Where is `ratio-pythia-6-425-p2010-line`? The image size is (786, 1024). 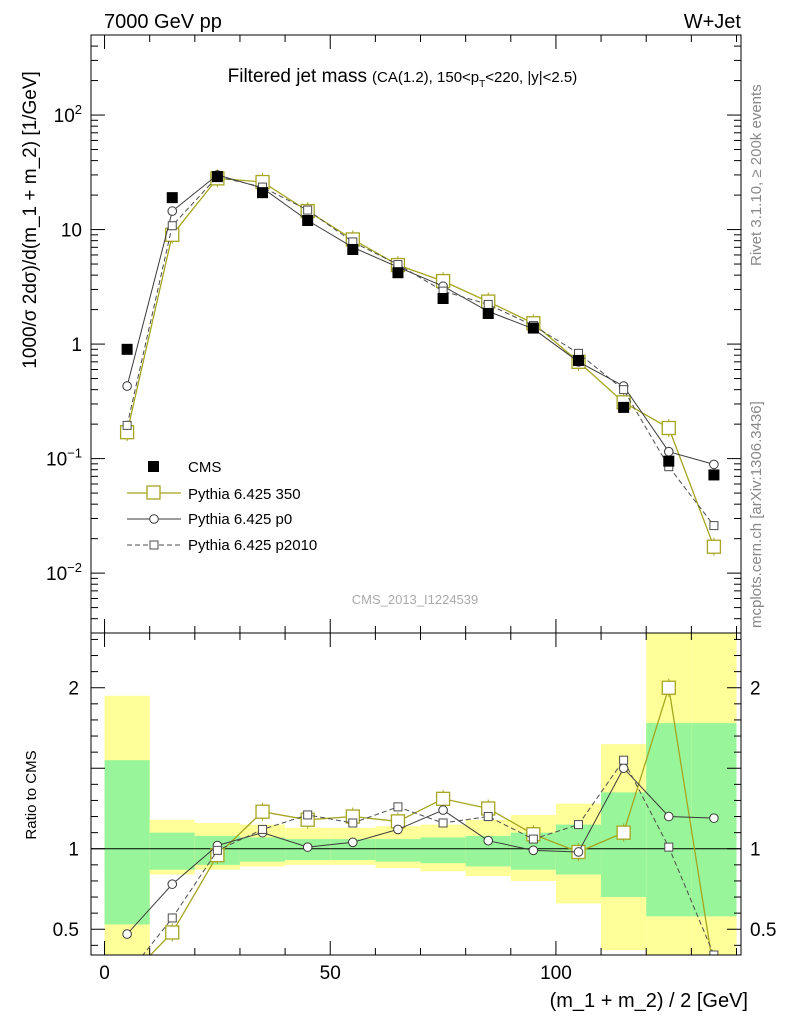
ratio-pythia-6-425-p2010-line is located at coordinates (428, 857).